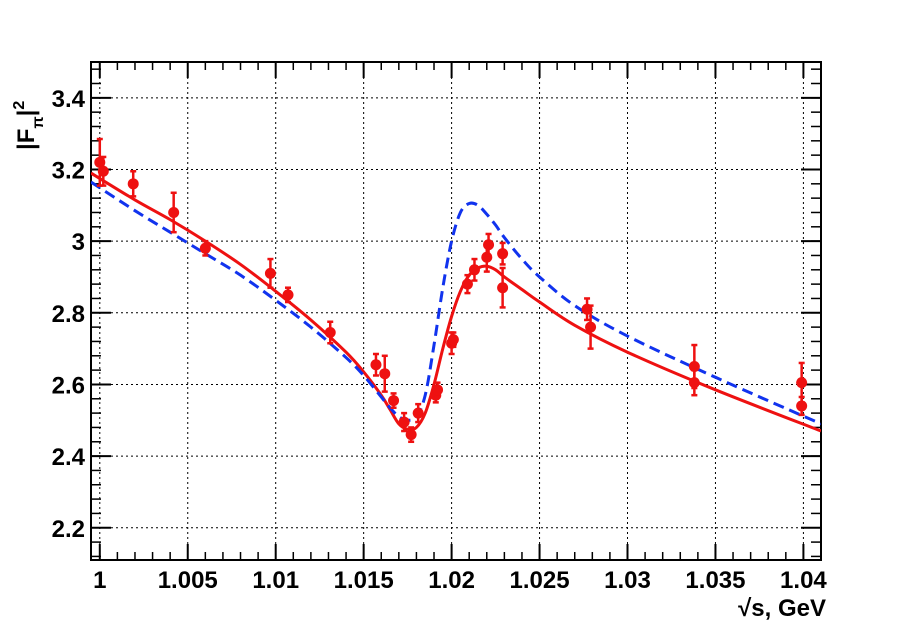 This screenshot has width=913, height=624. I want to click on y-tick-label: 3.2, so click(68, 170).